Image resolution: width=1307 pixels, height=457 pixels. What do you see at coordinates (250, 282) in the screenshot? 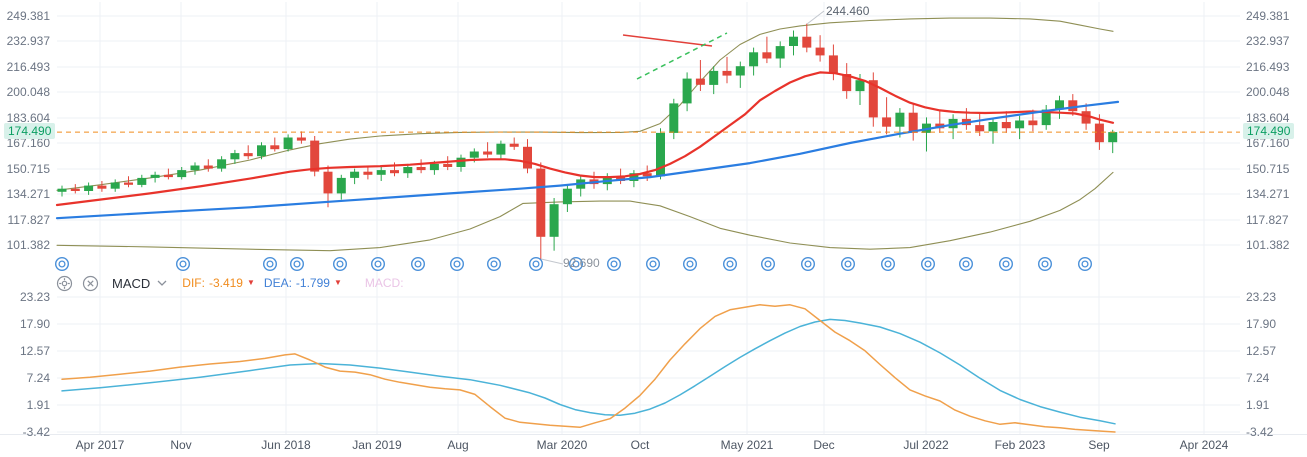
I see `dif-down-arrow-icon: ▼` at bounding box center [250, 282].